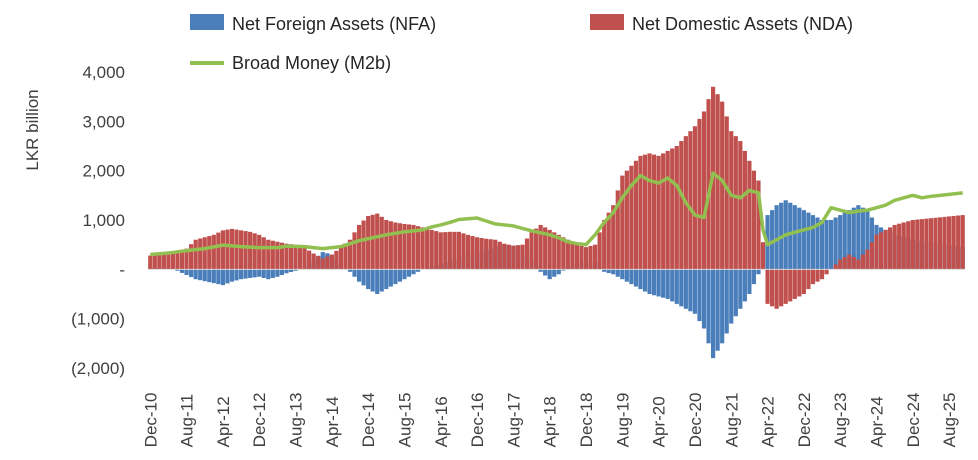  I want to click on y-axis-ticks: 4,000 3,000 2,000 1,000 - (1,000) (2,000), so click(98, 220).